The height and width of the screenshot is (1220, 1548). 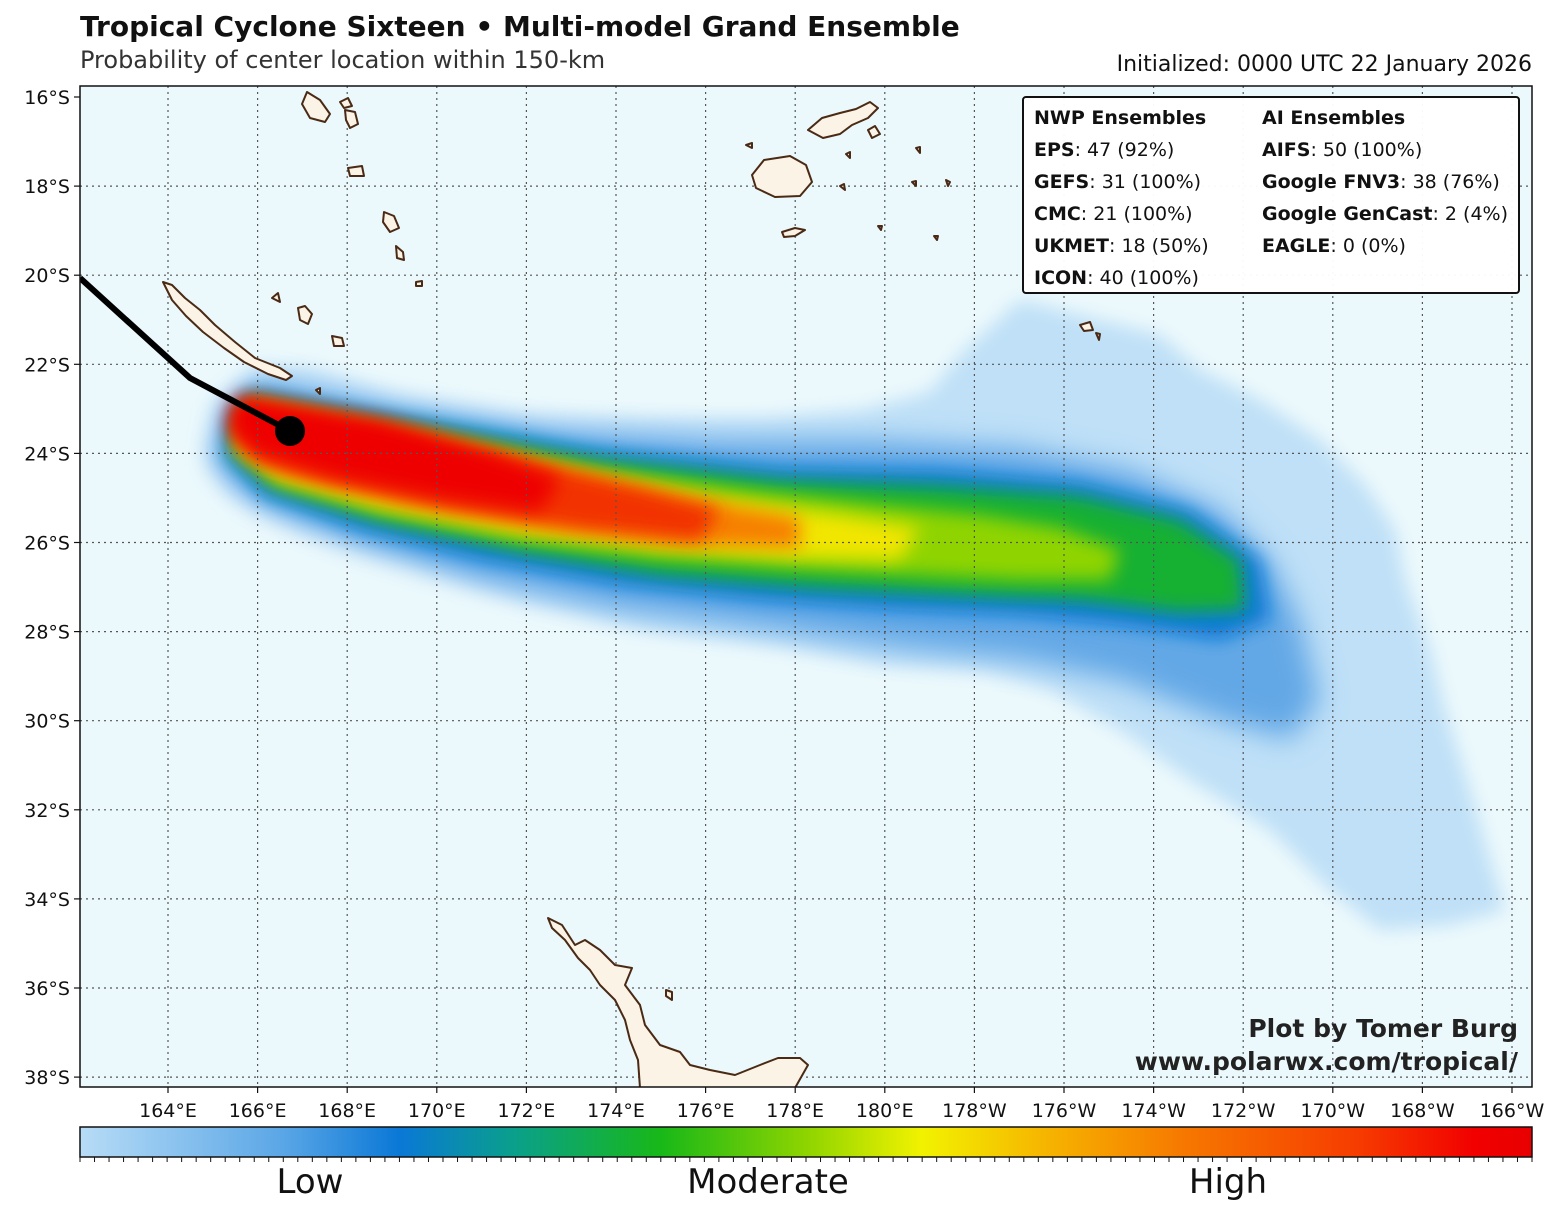 What do you see at coordinates (616, 1111) in the screenshot?
I see `lon-label: 174°E` at bounding box center [616, 1111].